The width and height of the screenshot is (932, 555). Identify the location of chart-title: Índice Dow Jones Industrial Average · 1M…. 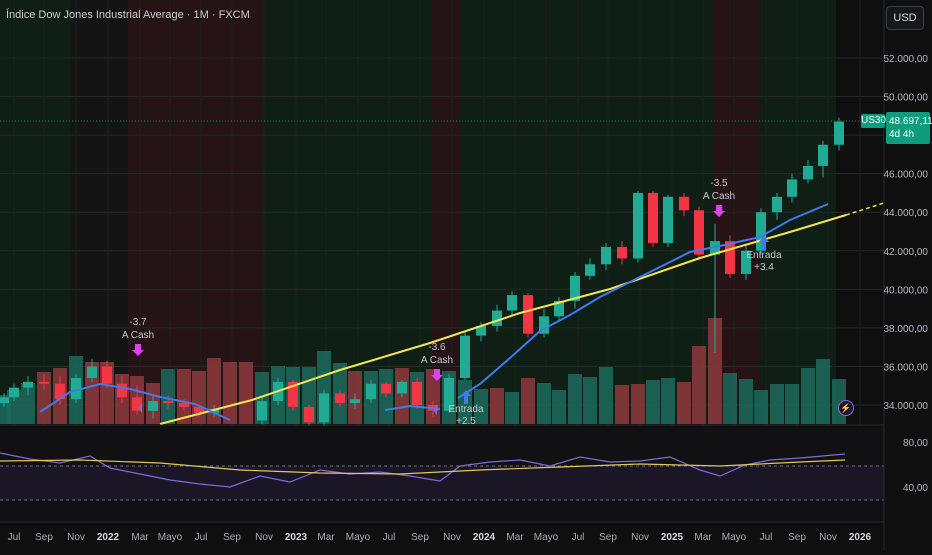
(128, 15).